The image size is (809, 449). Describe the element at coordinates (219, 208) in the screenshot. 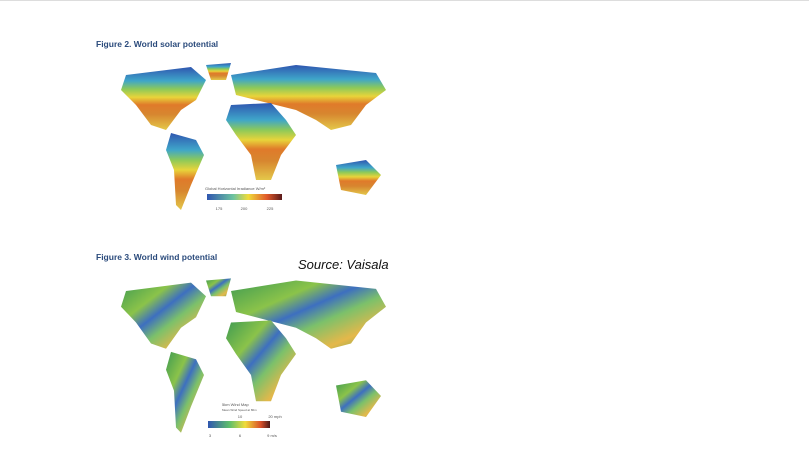

I see `legend-tick: 175` at that location.